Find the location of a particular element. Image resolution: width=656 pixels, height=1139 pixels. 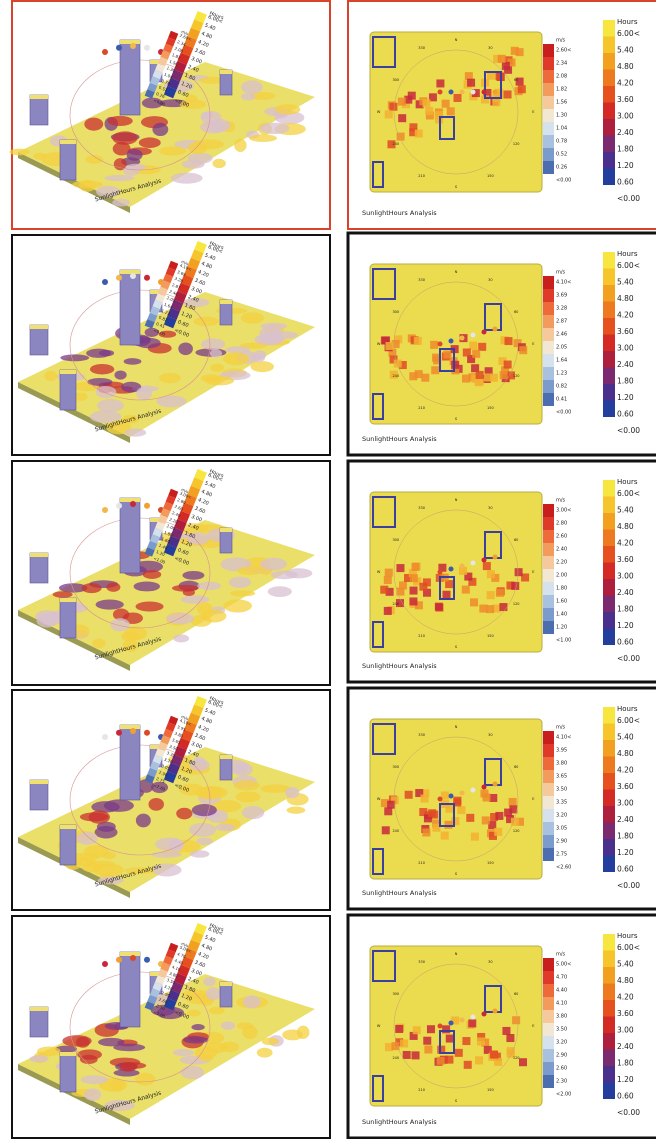

compass-label: E is located at coordinates (533, 1026).